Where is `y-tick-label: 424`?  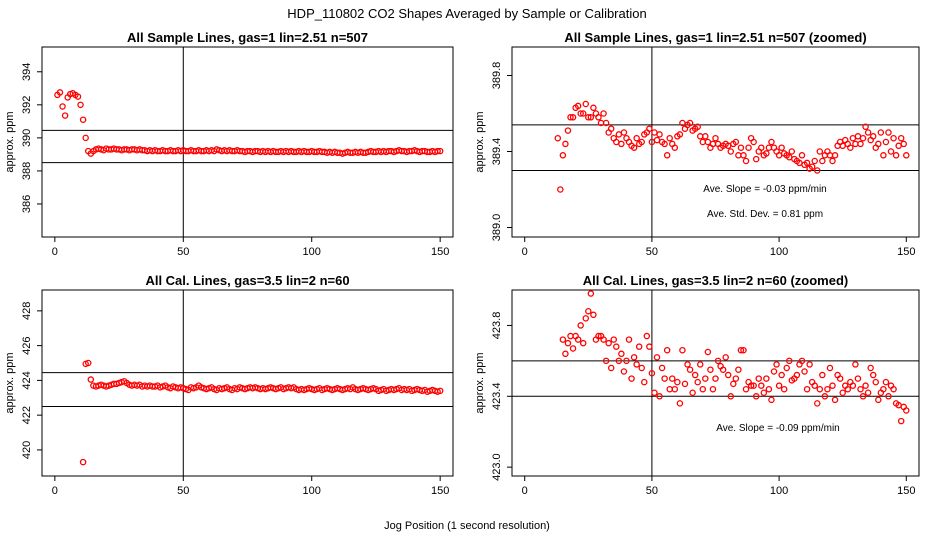 y-tick-label: 424 is located at coordinates (27, 380).